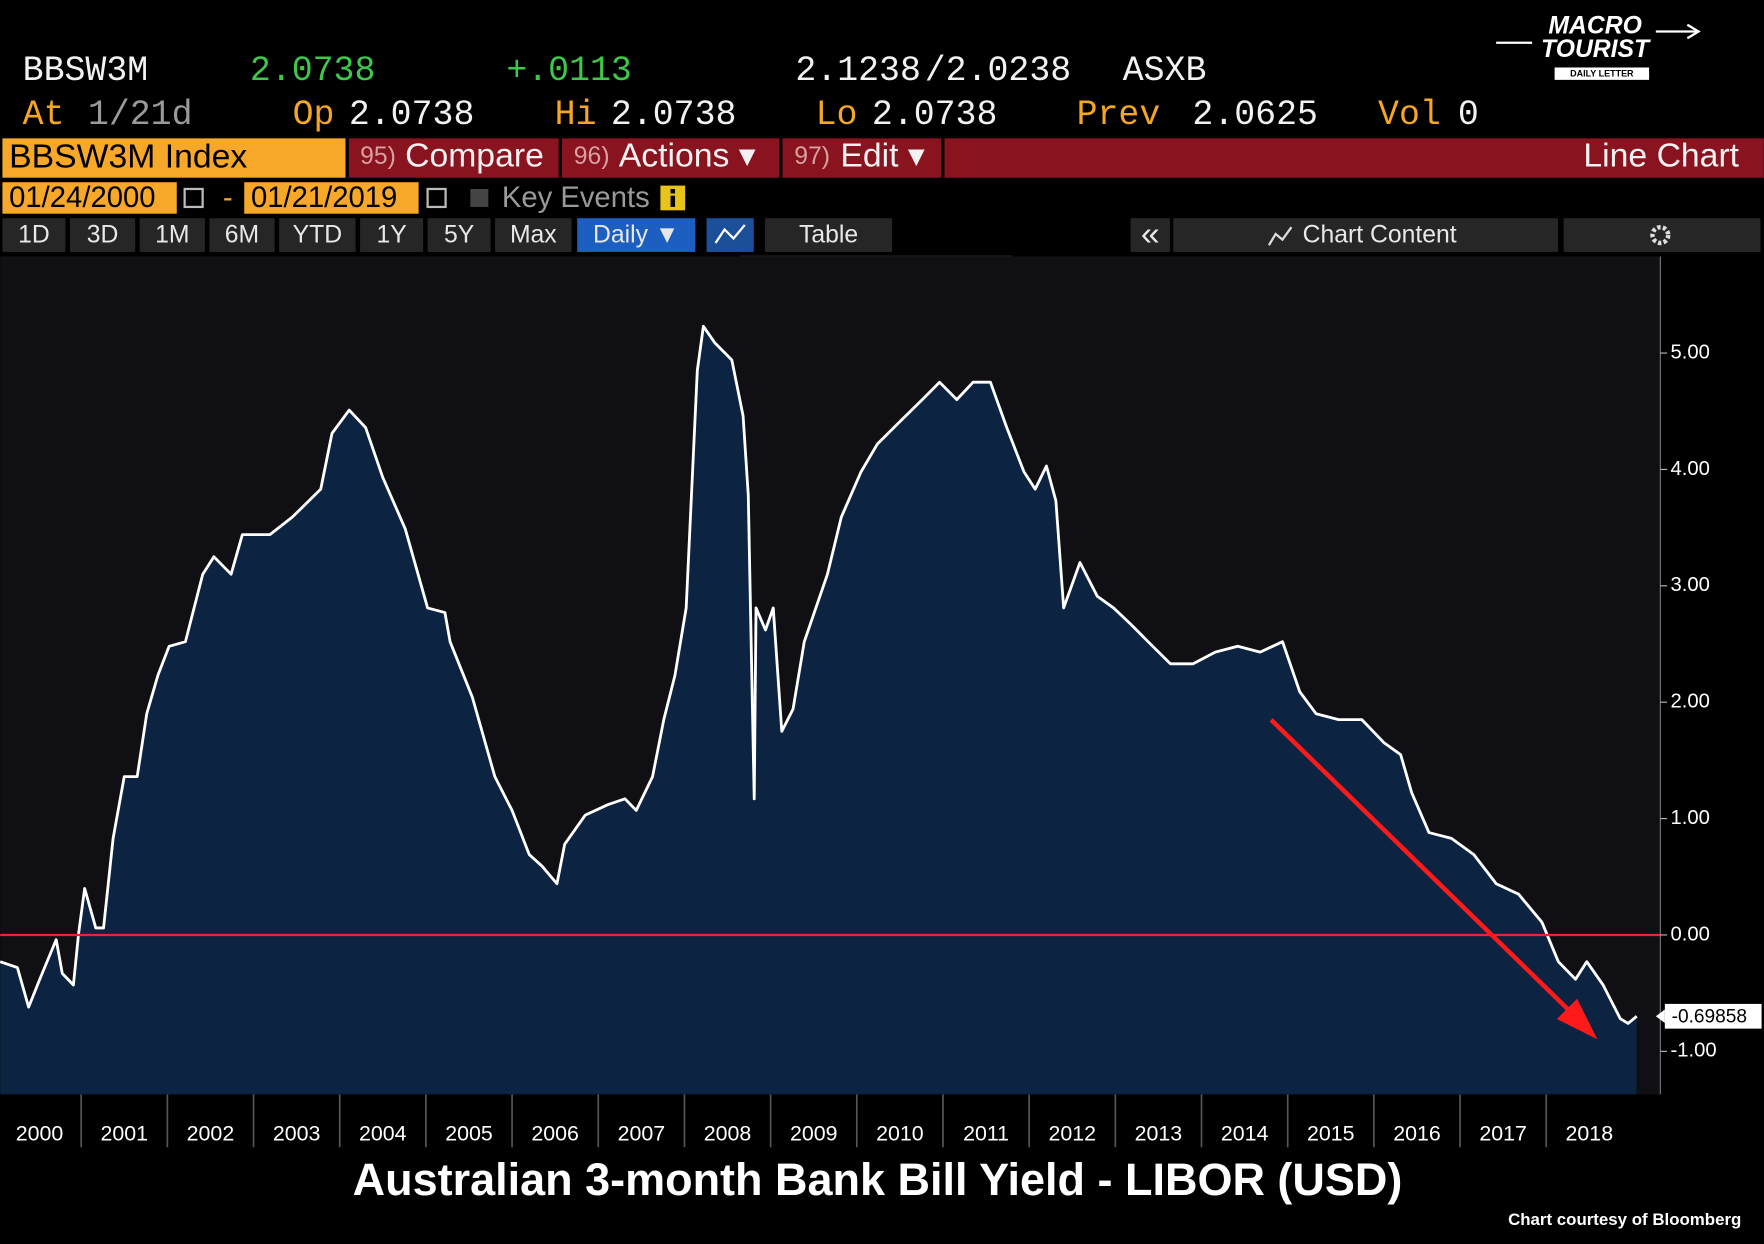 The width and height of the screenshot is (1764, 1244). Describe the element at coordinates (1693, 31) in the screenshot. I see `logo-arrow` at that location.